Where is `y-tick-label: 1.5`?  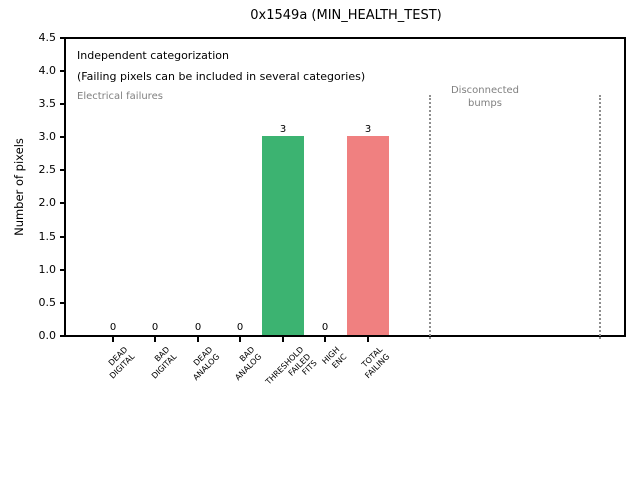 y-tick-label: 1.5 is located at coordinates (47, 236).